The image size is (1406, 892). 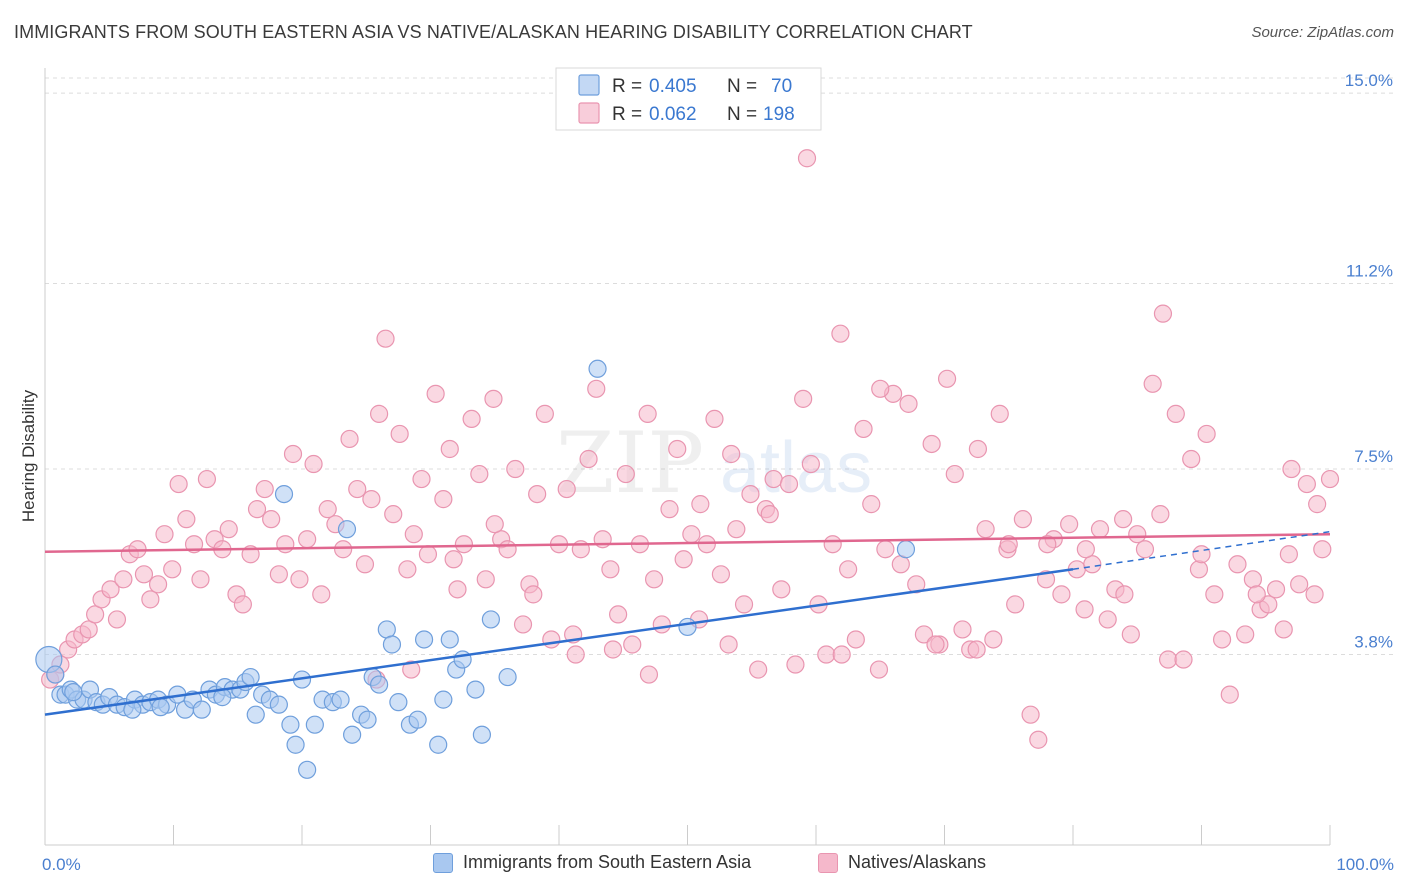 What do you see at coordinates (1369, 271) in the screenshot?
I see `y-tick-label: 11.2%` at bounding box center [1369, 271].